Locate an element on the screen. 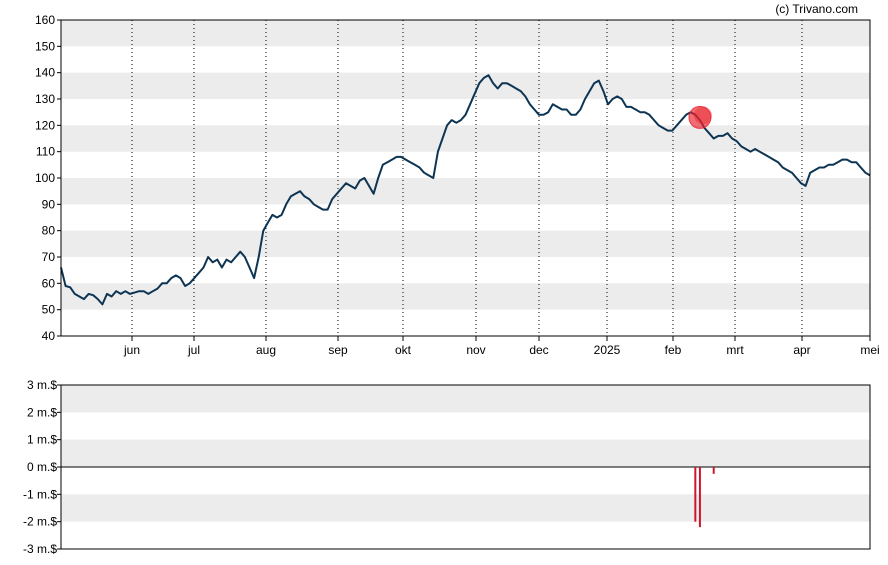 This screenshot has height=565, width=888. price-y-tick-label: 110 is located at coordinates (45, 152).